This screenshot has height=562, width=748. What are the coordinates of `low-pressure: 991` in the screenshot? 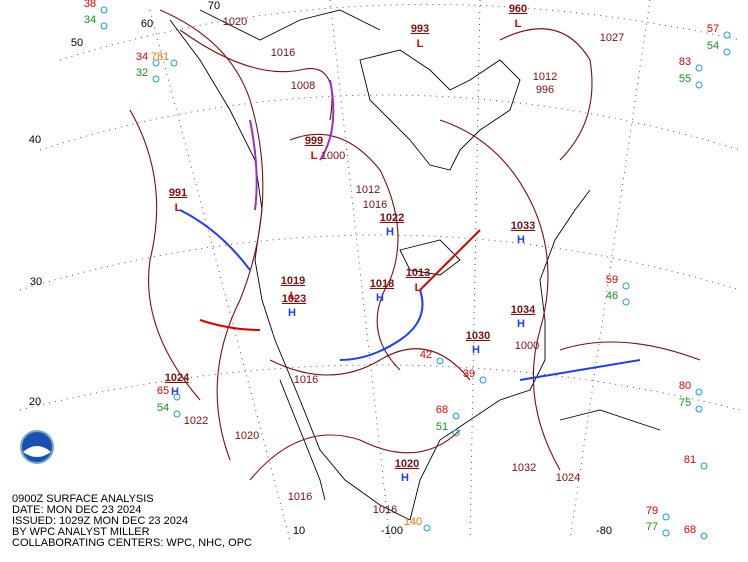 It's located at (178, 193).